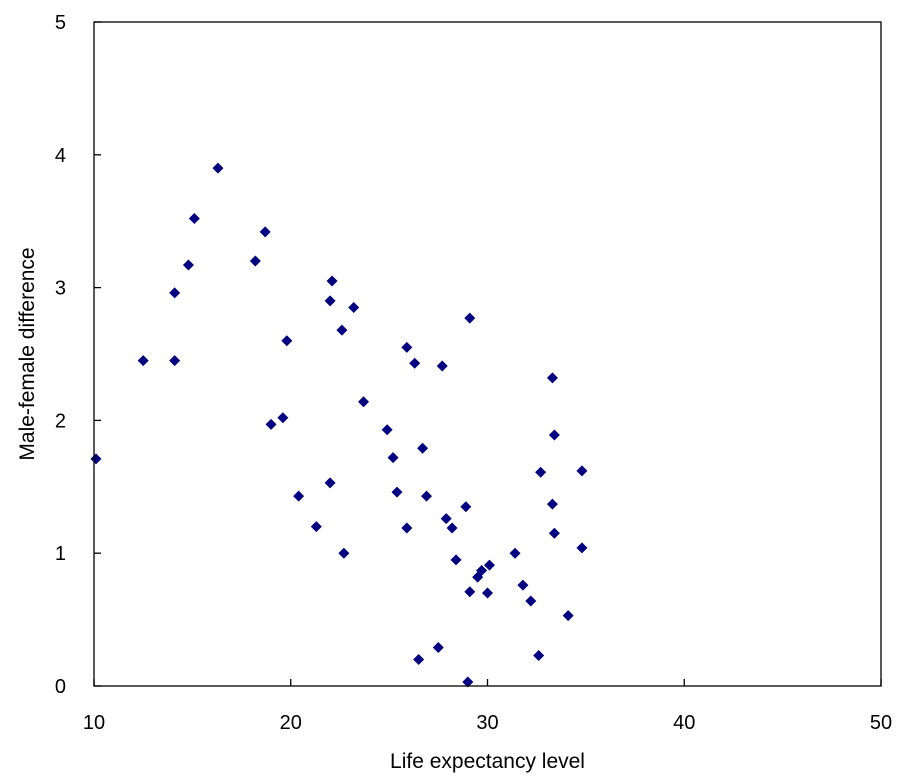 The image size is (900, 776). What do you see at coordinates (684, 723) in the screenshot?
I see `x-tick-label: 40` at bounding box center [684, 723].